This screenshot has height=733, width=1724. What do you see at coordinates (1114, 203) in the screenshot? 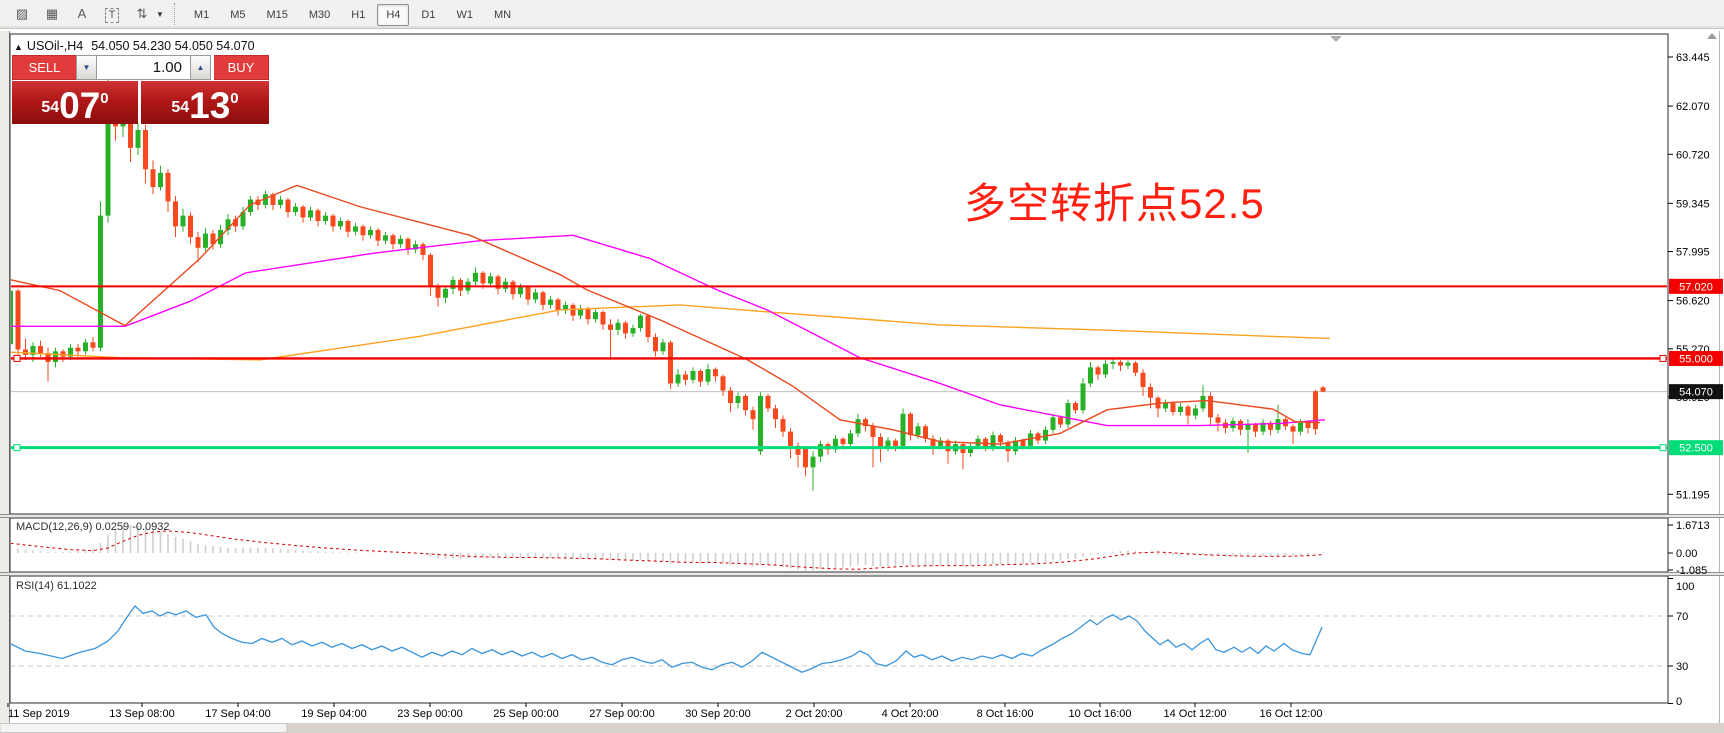
I see `chart-annotation-text: 多空转折点52.5` at bounding box center [1114, 203].